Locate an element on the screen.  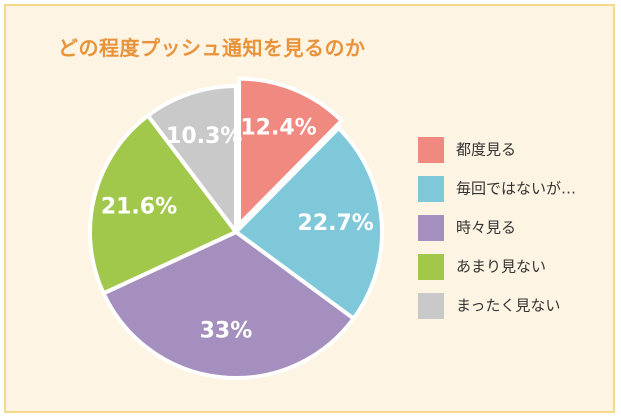
pie-slice-label-2: 22.7% is located at coordinates (336, 223).